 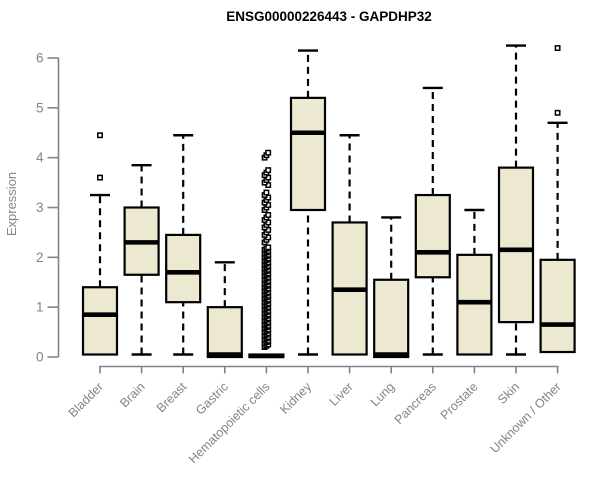 I want to click on x-tick-label-pancreas: Pancreas, so click(x=415, y=403).